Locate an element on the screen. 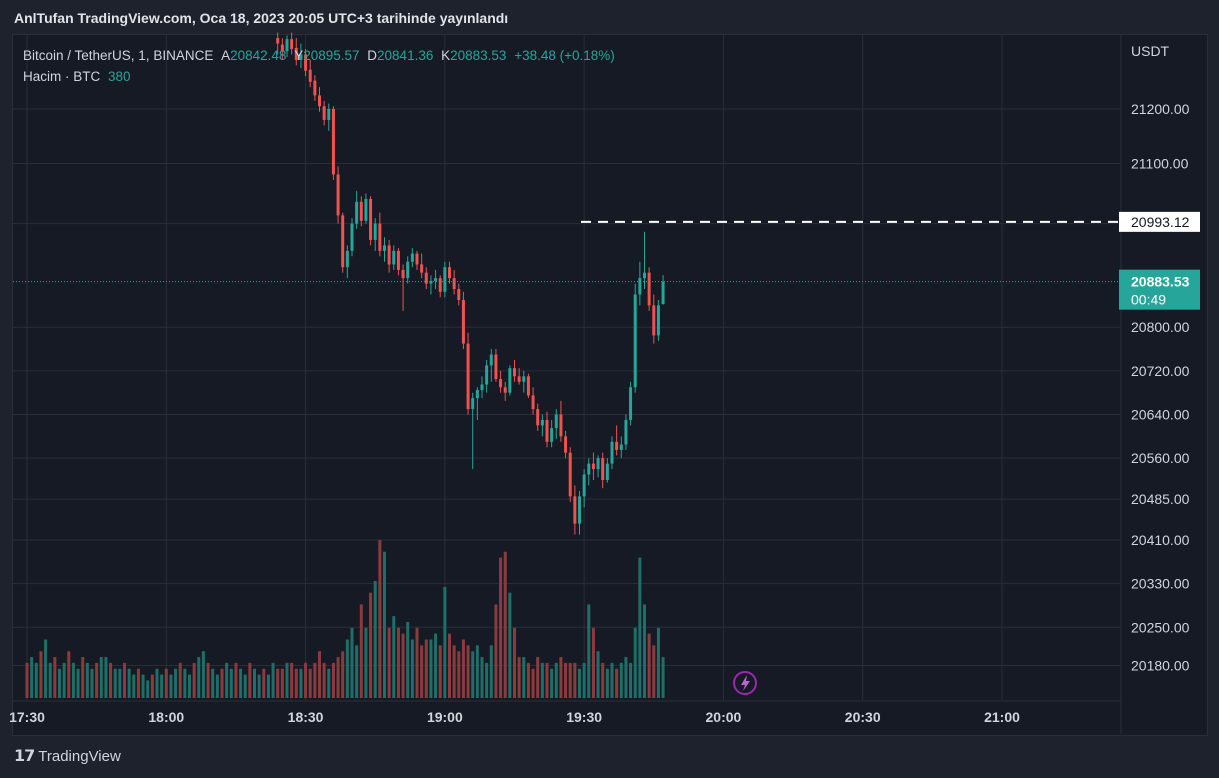 Image resolution: width=1219 pixels, height=778 pixels. high-label: Y is located at coordinates (299, 55).